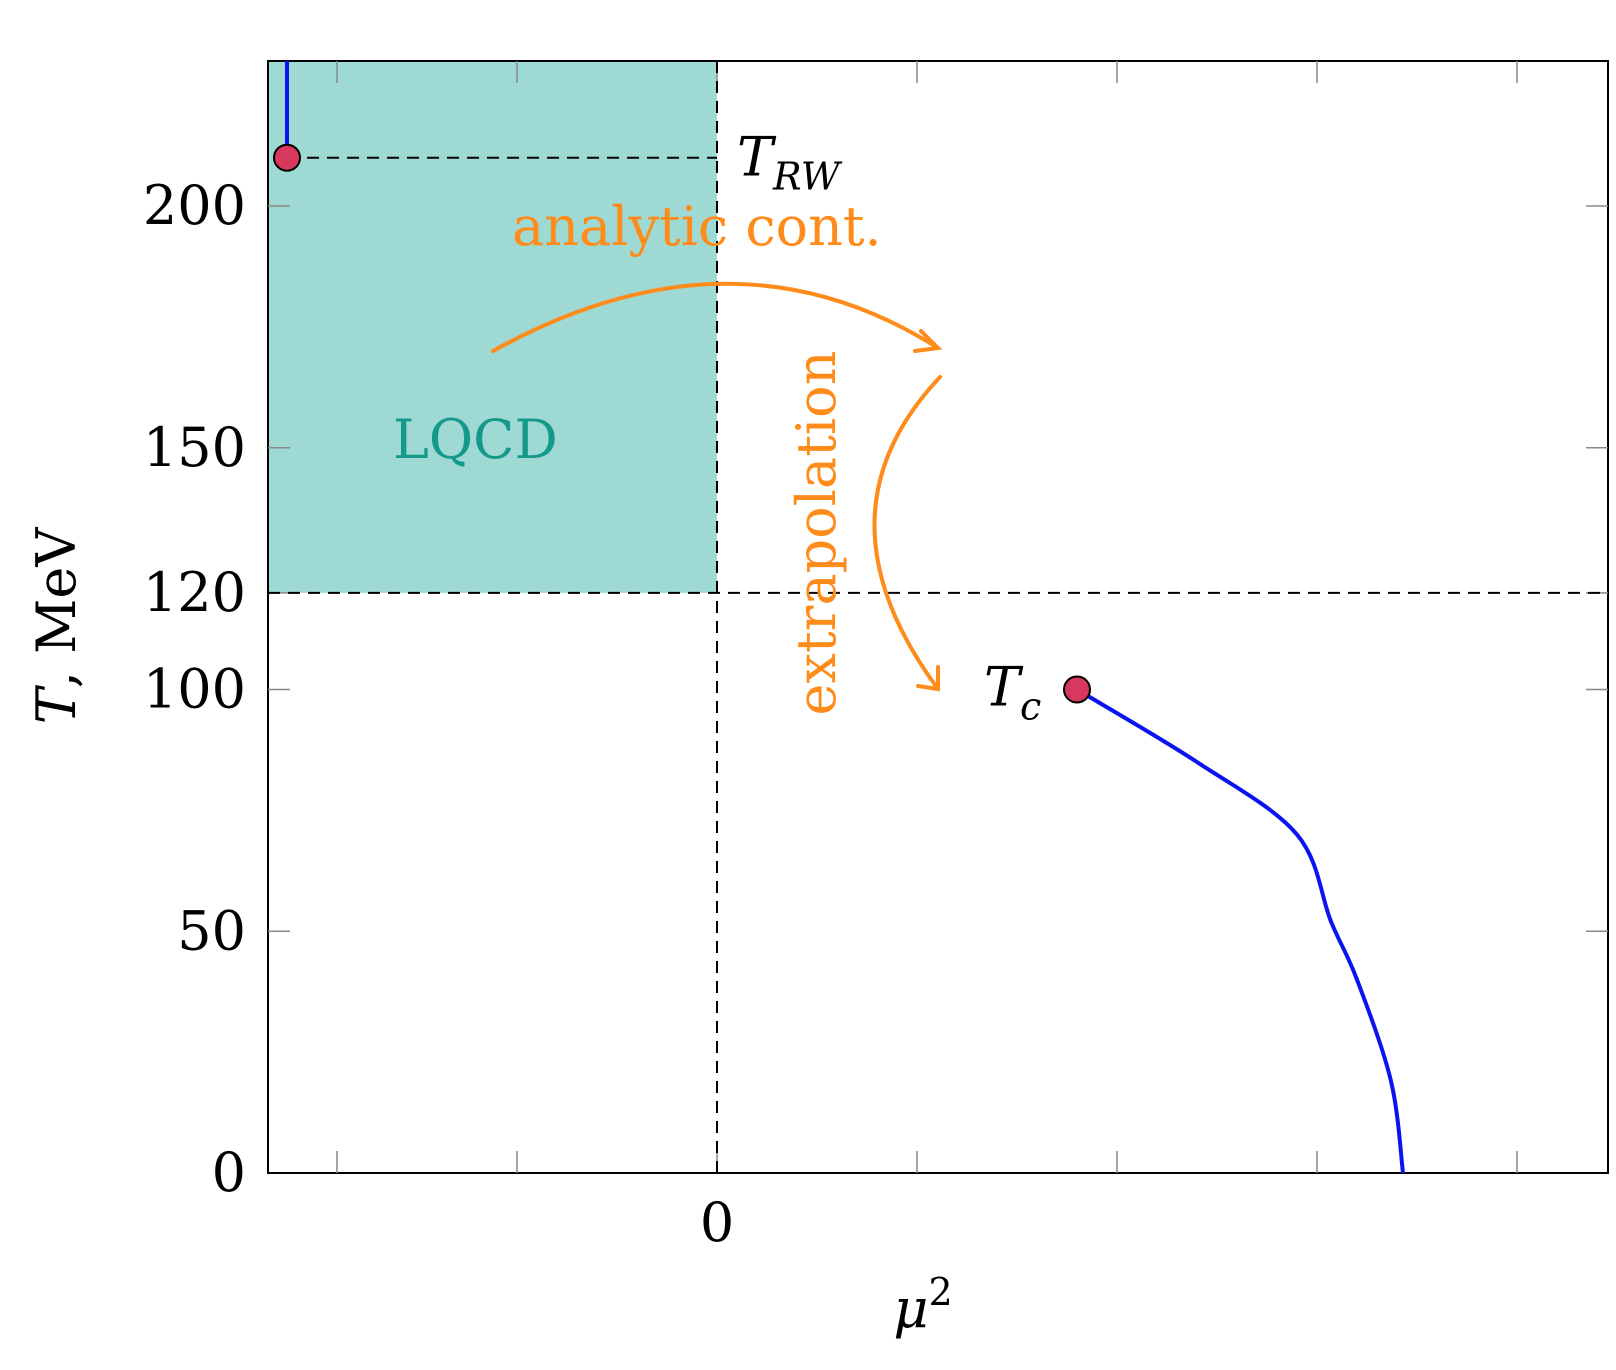  Describe the element at coordinates (1030, 707) in the screenshot. I see `t-c-label-sub: c` at that location.